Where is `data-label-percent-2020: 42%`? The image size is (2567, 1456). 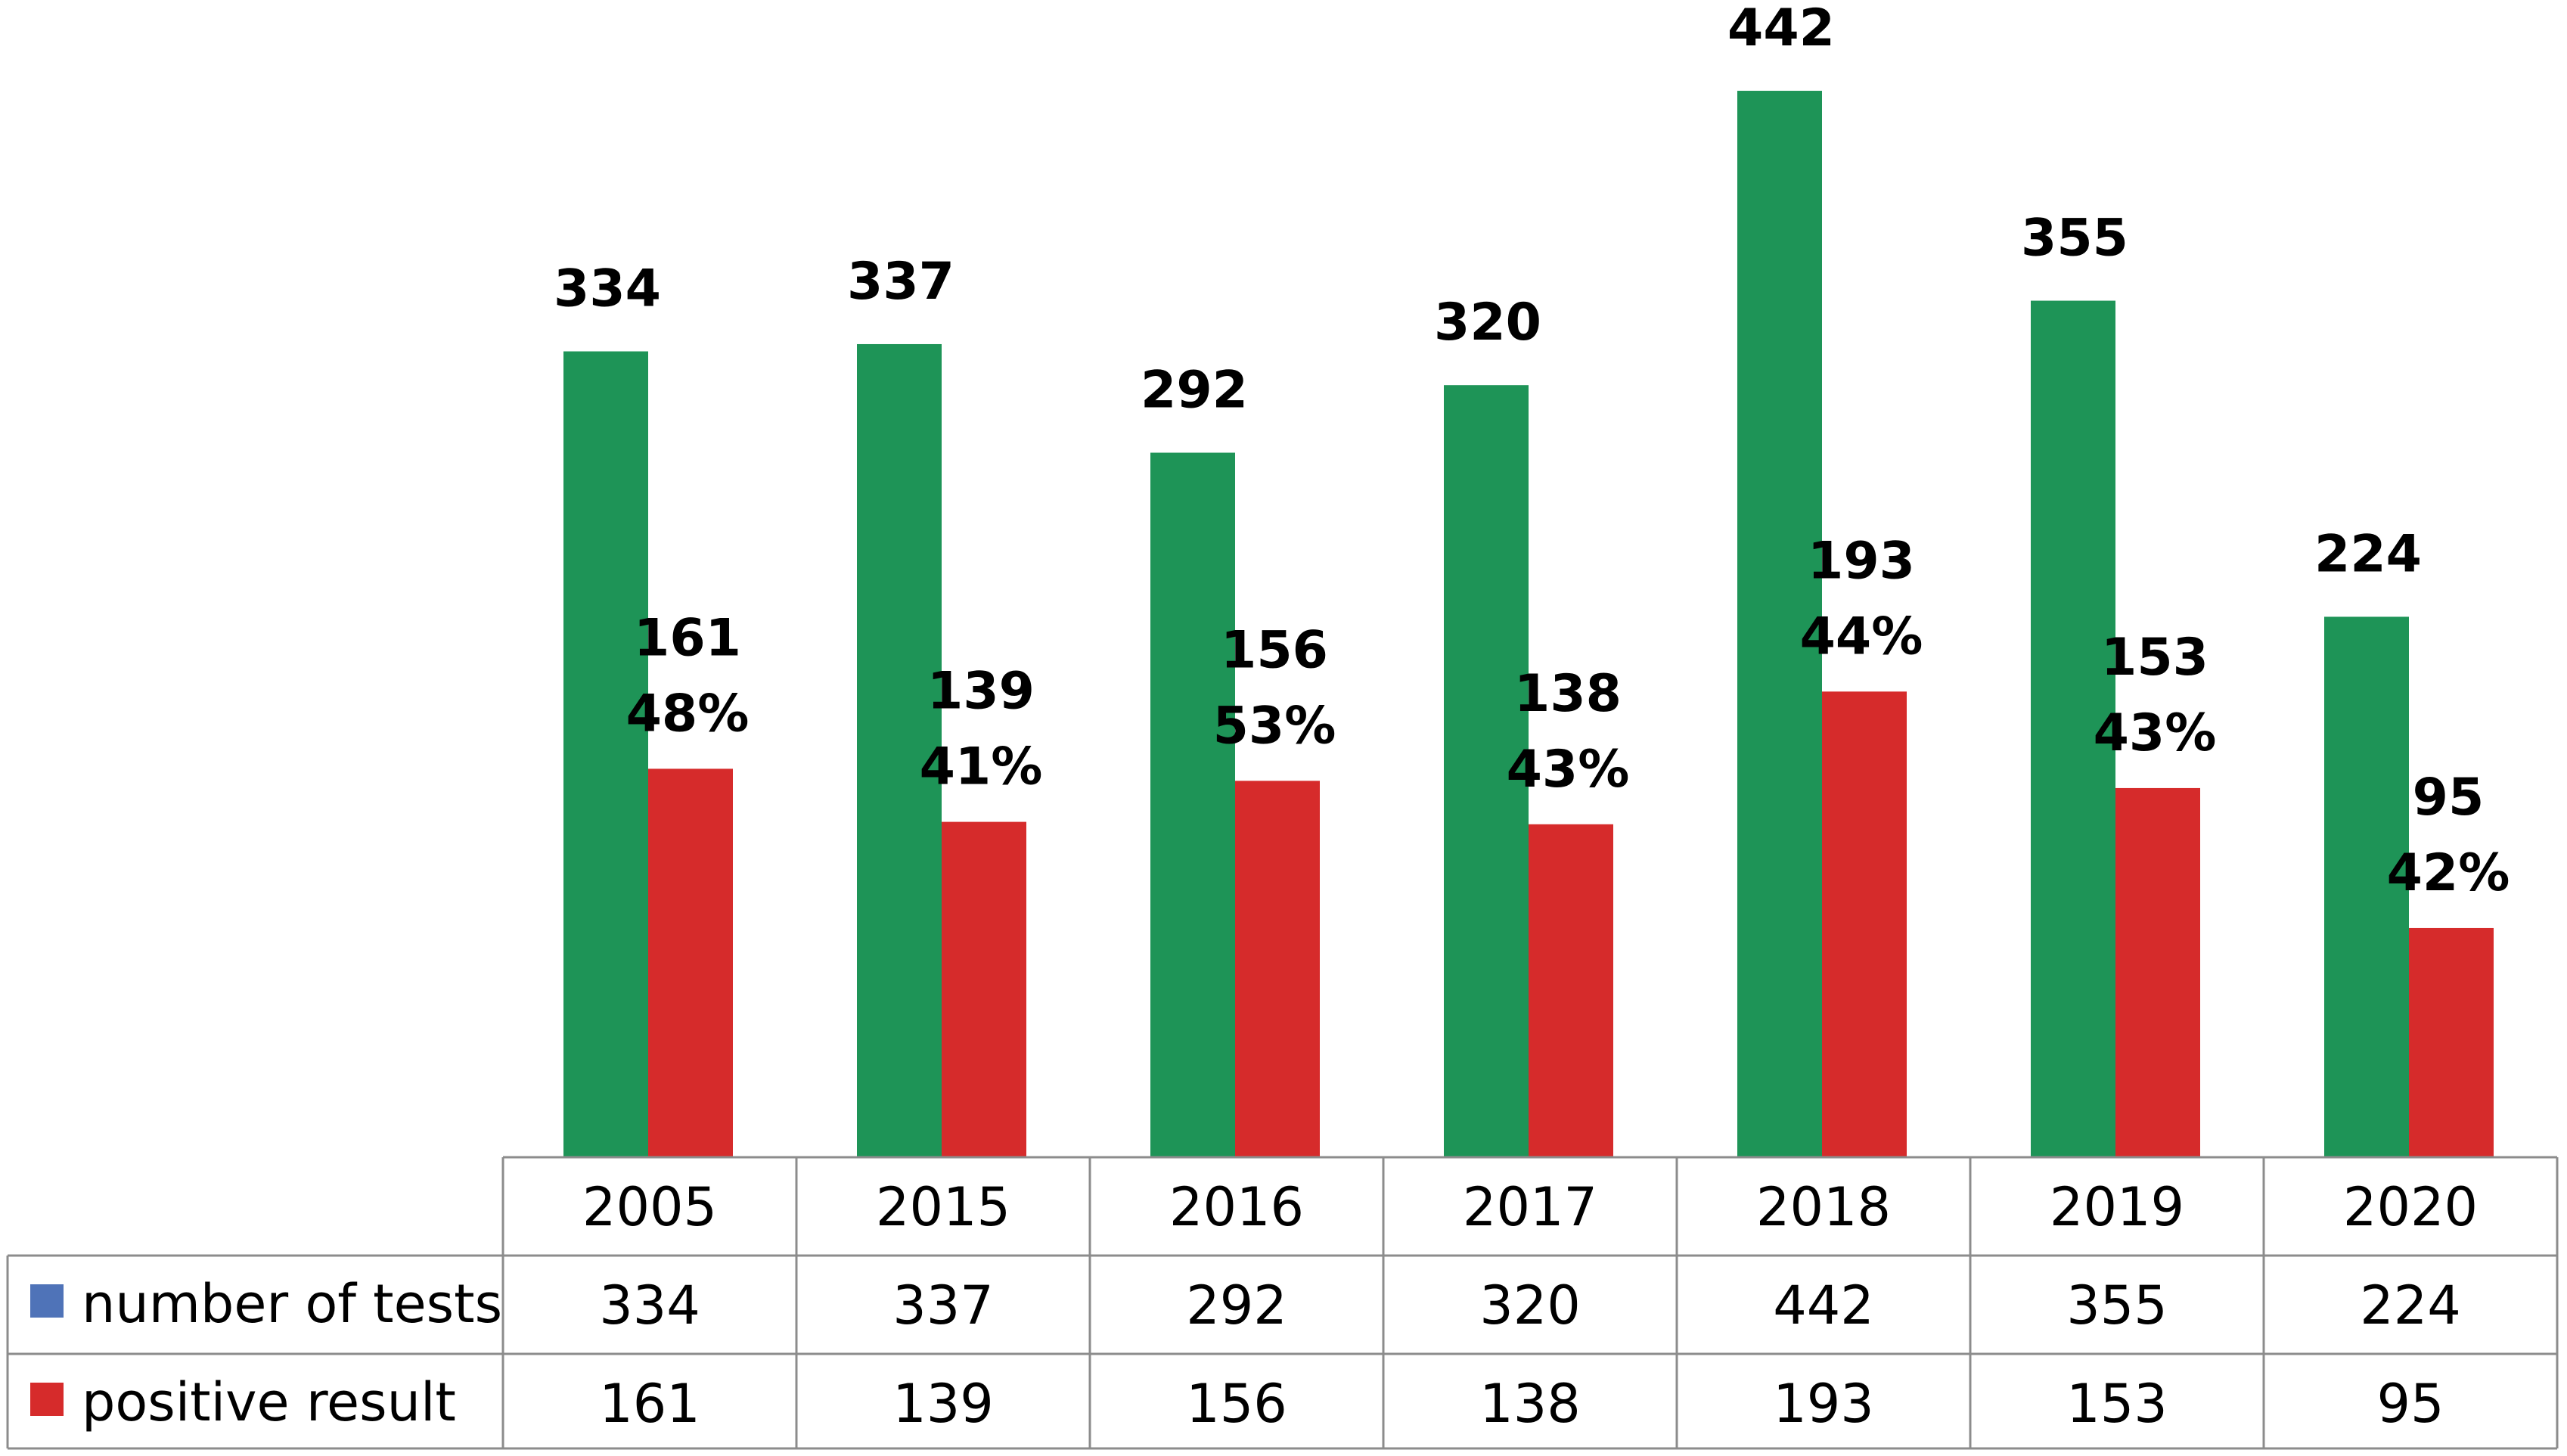 data-label-percent-2020: 42% is located at coordinates (2448, 873).